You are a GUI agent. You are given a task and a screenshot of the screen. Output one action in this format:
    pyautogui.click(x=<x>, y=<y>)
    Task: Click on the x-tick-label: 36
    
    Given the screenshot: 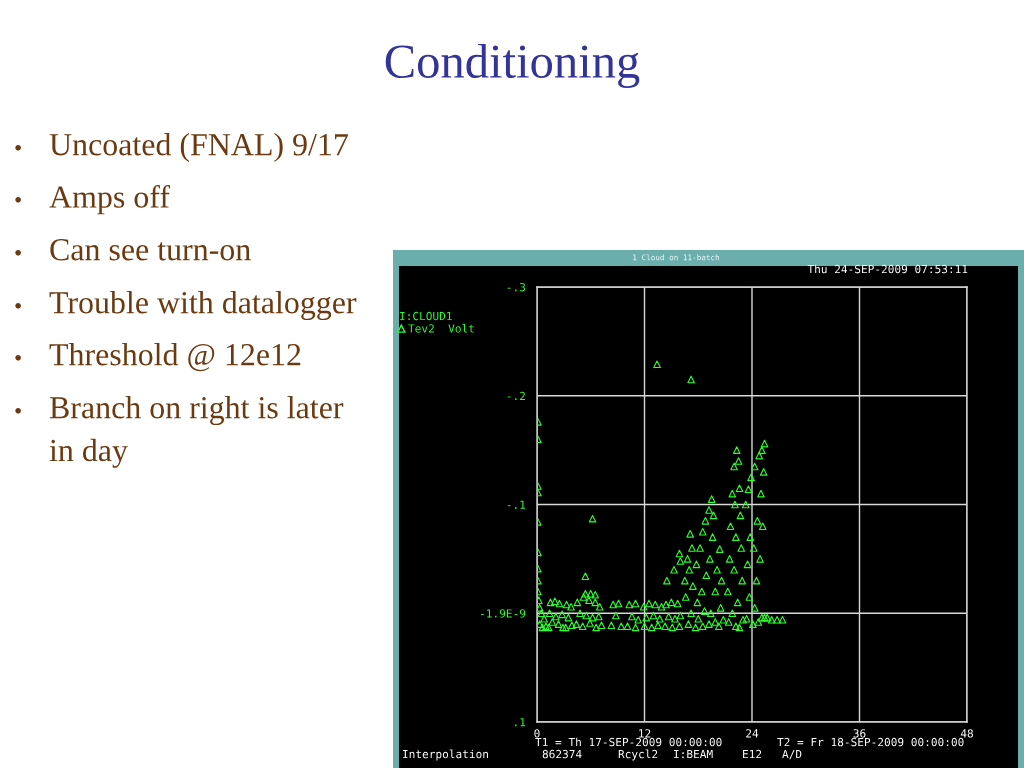 What is the action you would take?
    pyautogui.click(x=859, y=733)
    